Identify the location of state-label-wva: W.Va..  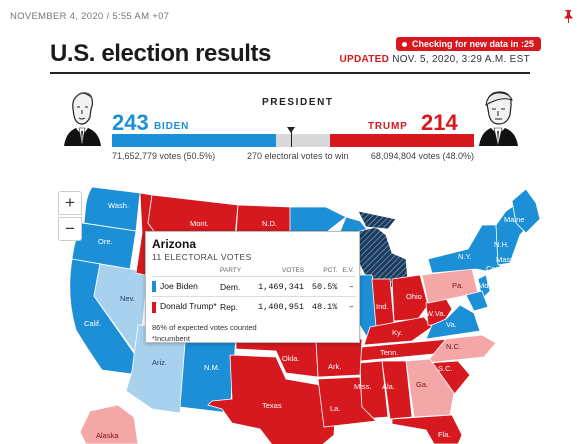
(435, 313).